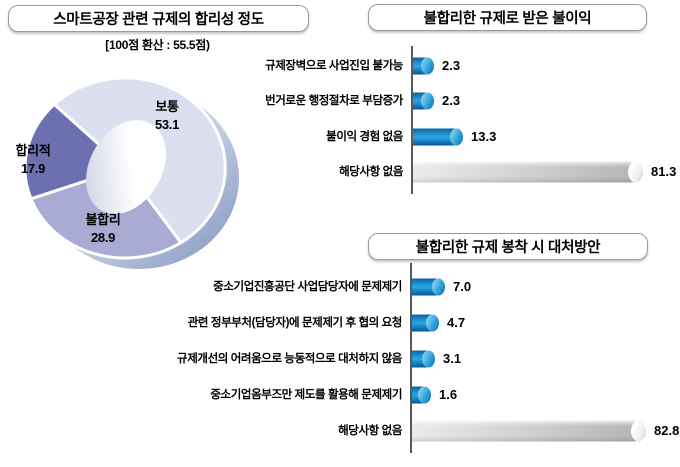 Image resolution: width=680 pixels, height=467 pixels. I want to click on bar-row: 규제개선의 어려움으로 능동적으로 대처하지 않음 3.1, so click(415, 359).